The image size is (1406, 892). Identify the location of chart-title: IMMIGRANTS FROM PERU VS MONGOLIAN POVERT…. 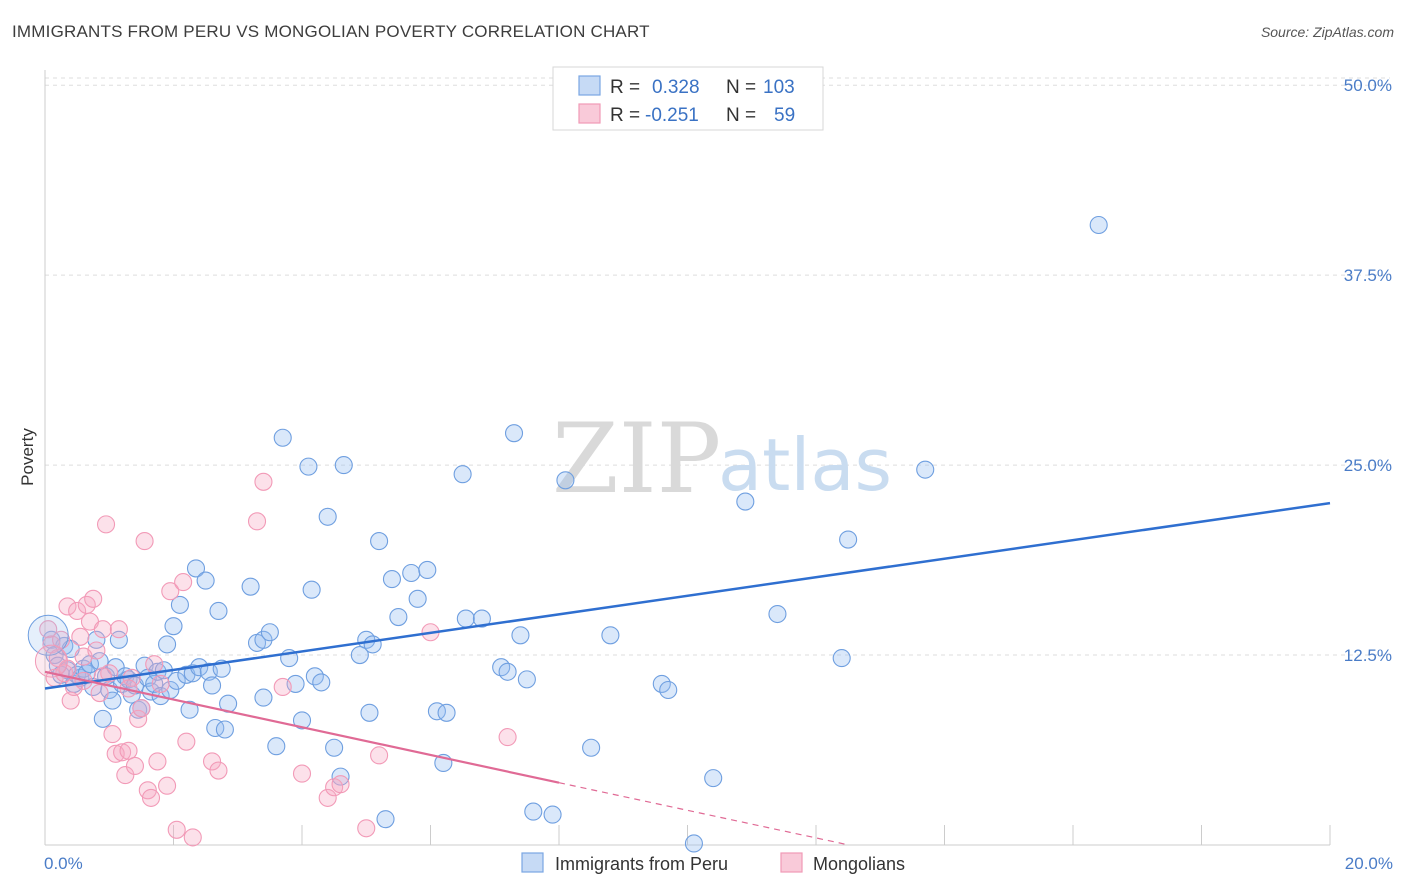
(331, 31).